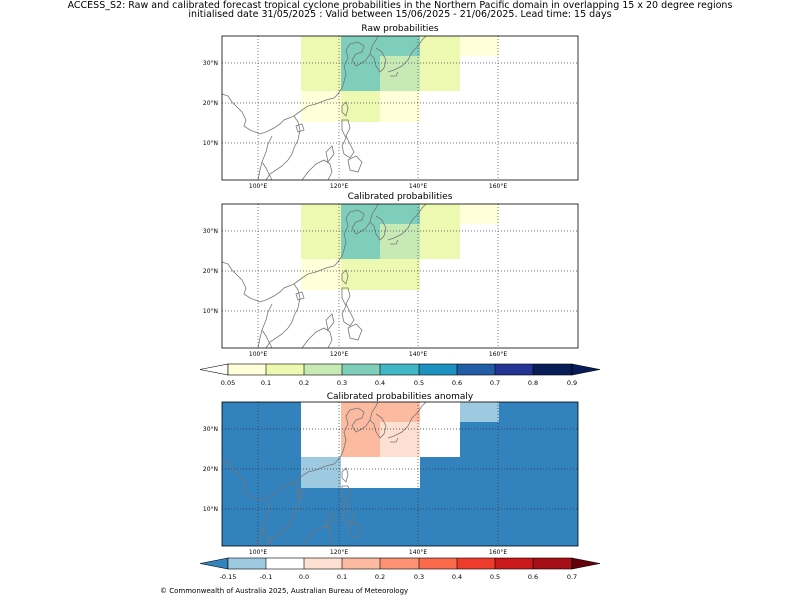 Image resolution: width=800 pixels, height=600 pixels. I want to click on raw-probability-map, so click(400, 108).